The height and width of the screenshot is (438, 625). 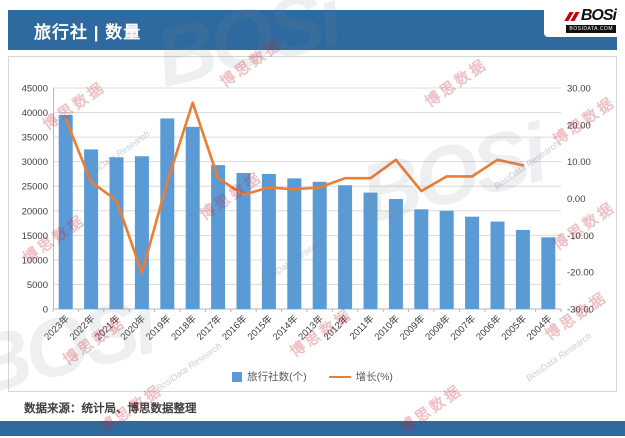 What do you see at coordinates (580, 310) in the screenshot?
I see `svg-text: -30.00` at bounding box center [580, 310].